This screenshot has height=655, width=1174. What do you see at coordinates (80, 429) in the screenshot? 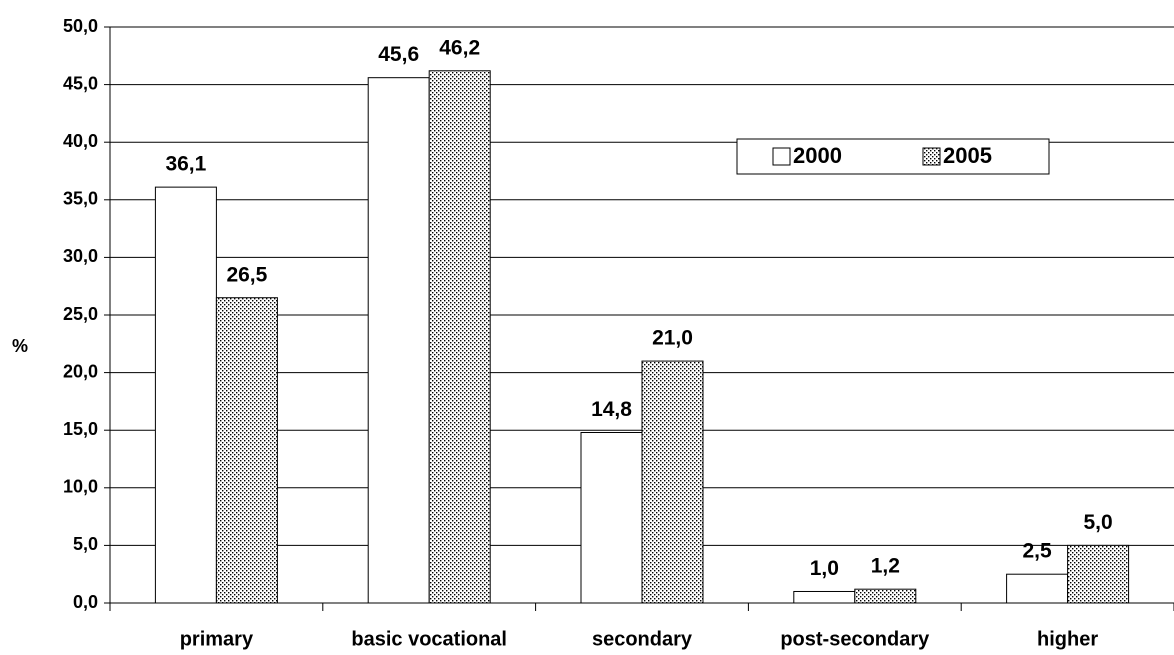
I see `y-tick-label: 15,0` at bounding box center [80, 429].